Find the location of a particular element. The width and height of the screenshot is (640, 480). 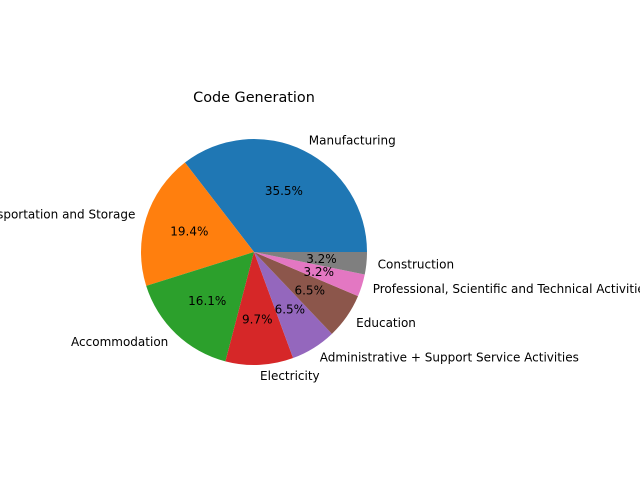

pct-label-construction: 3.2% is located at coordinates (321, 259).